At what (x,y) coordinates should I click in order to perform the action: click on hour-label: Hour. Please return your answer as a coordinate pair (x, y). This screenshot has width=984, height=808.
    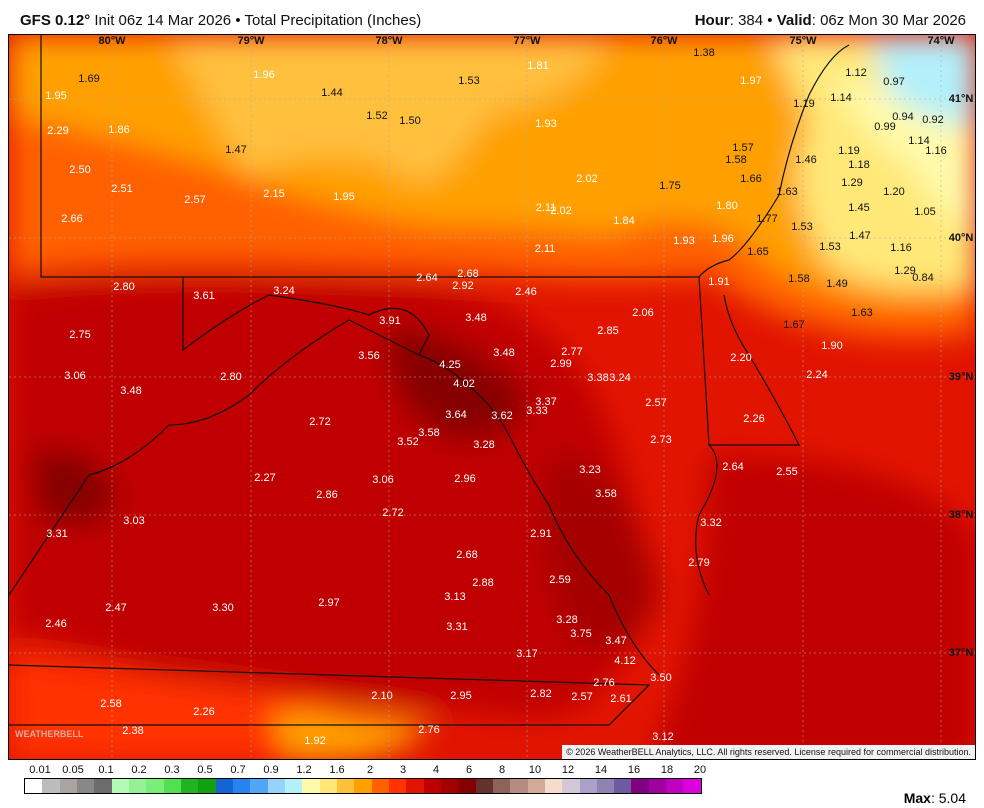
    Looking at the image, I should click on (712, 20).